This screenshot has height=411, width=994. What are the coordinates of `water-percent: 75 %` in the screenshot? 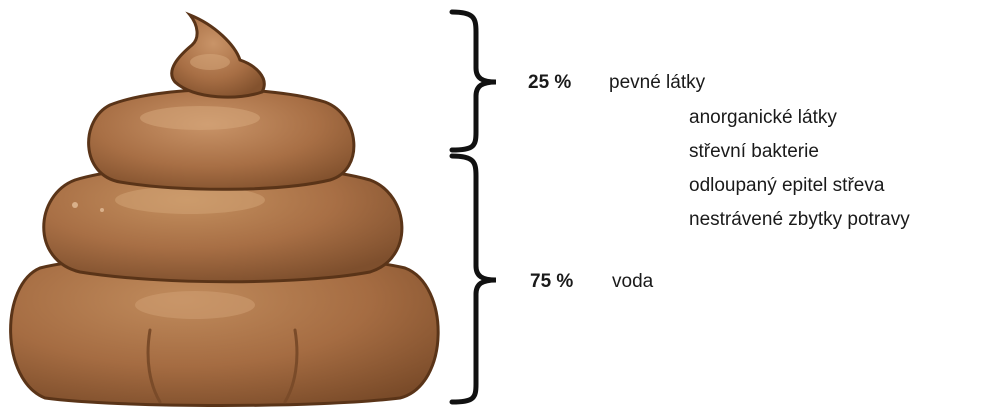 It's located at (552, 281).